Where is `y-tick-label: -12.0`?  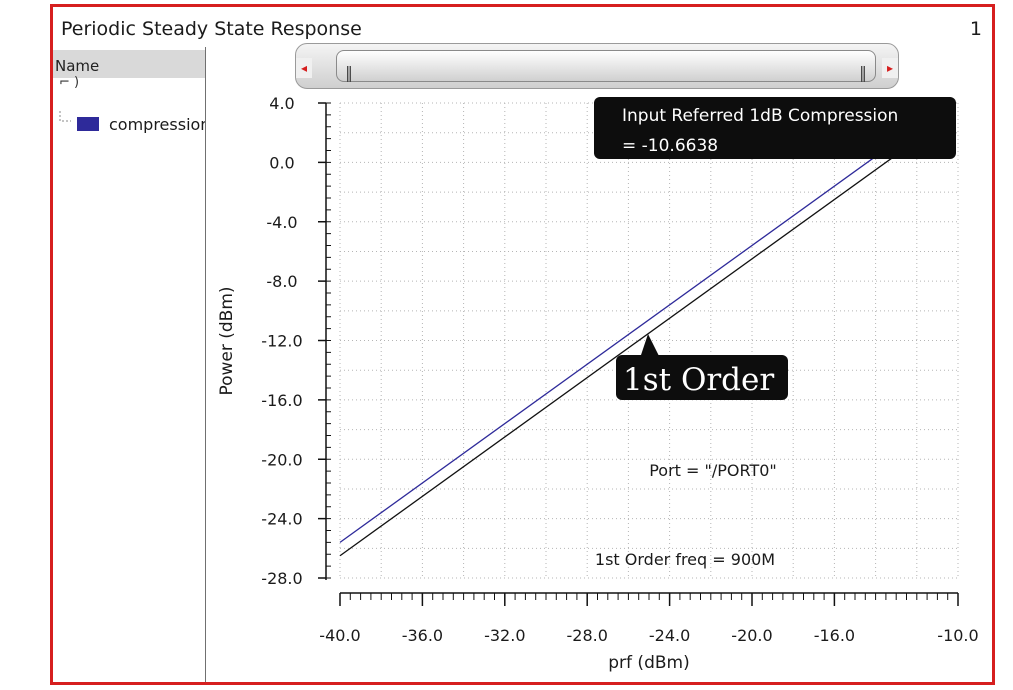 y-tick-label: -12.0 is located at coordinates (281, 341).